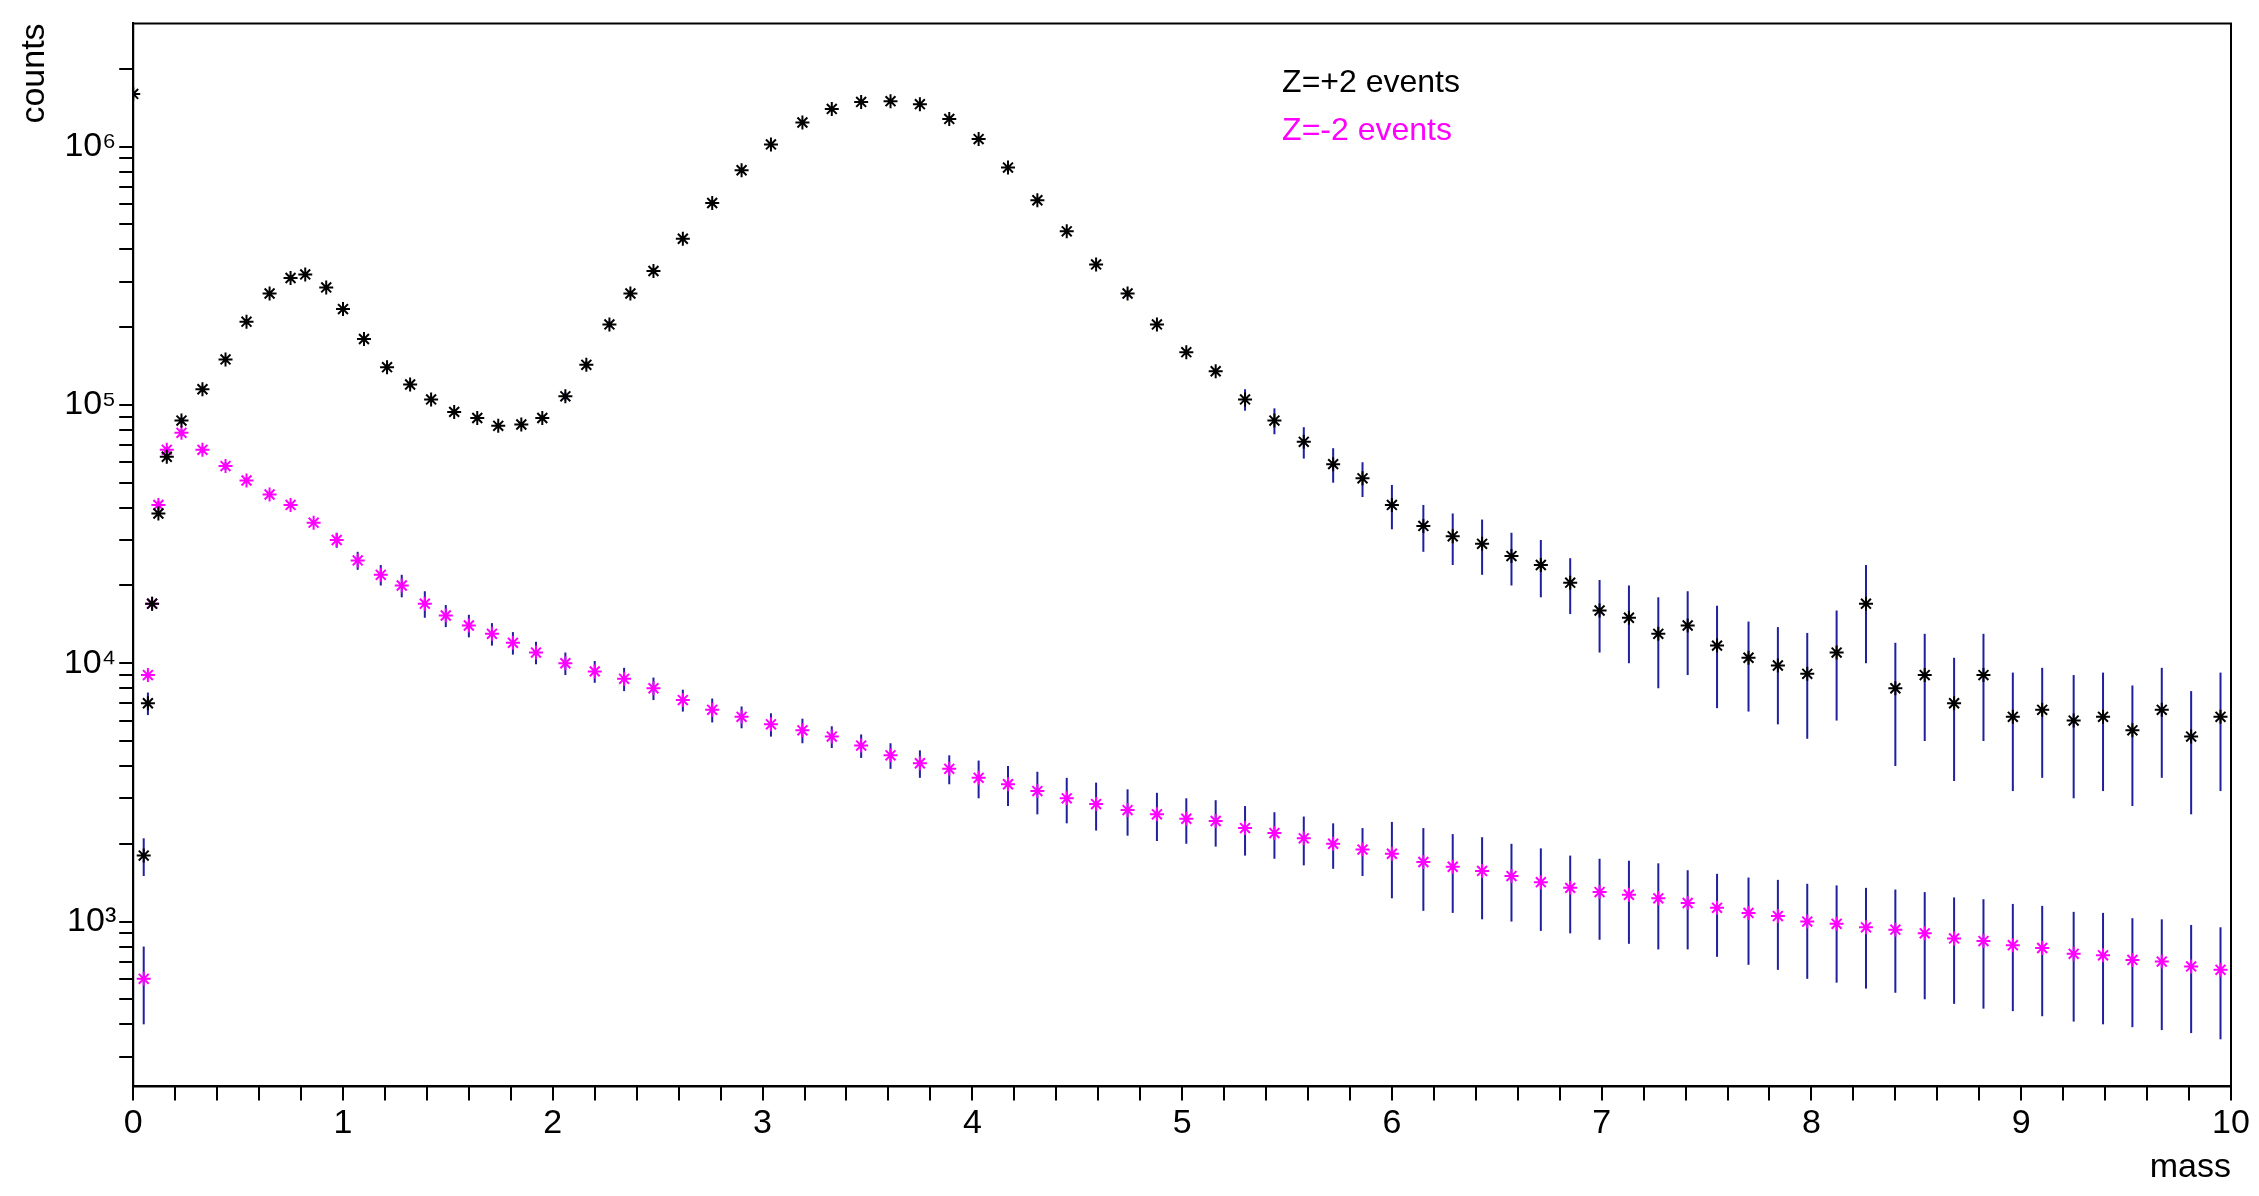 This screenshot has width=2259, height=1196. I want to click on x-tick-label: 8, so click(1811, 1121).